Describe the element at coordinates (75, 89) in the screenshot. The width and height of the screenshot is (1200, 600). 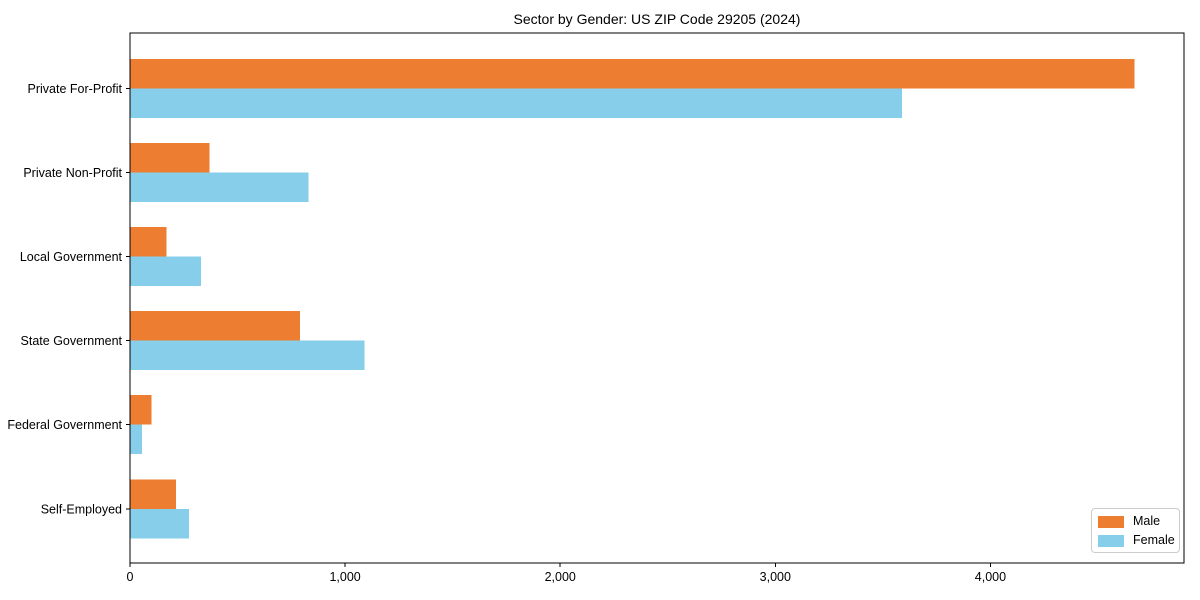
I see `y-category-label-private-for-profit: Private For-Profit` at that location.